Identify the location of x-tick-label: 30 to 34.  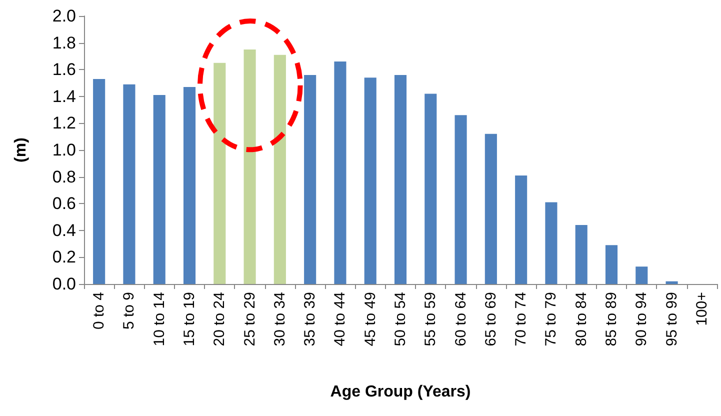
(279, 319).